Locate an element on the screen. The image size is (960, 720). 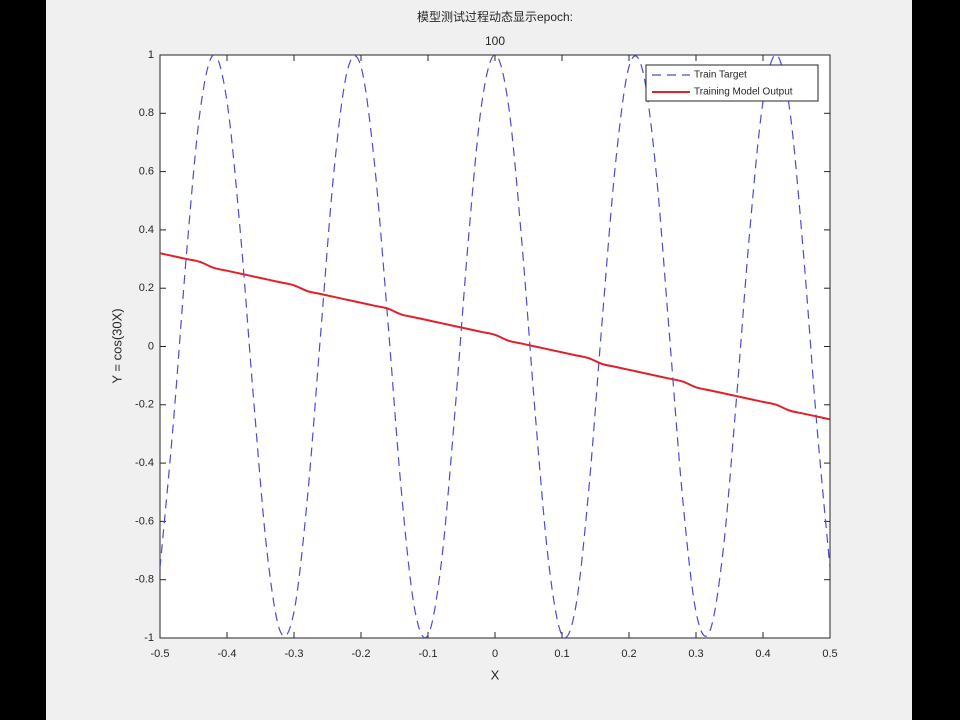
x-tick-label: 0.5 is located at coordinates (829, 654).